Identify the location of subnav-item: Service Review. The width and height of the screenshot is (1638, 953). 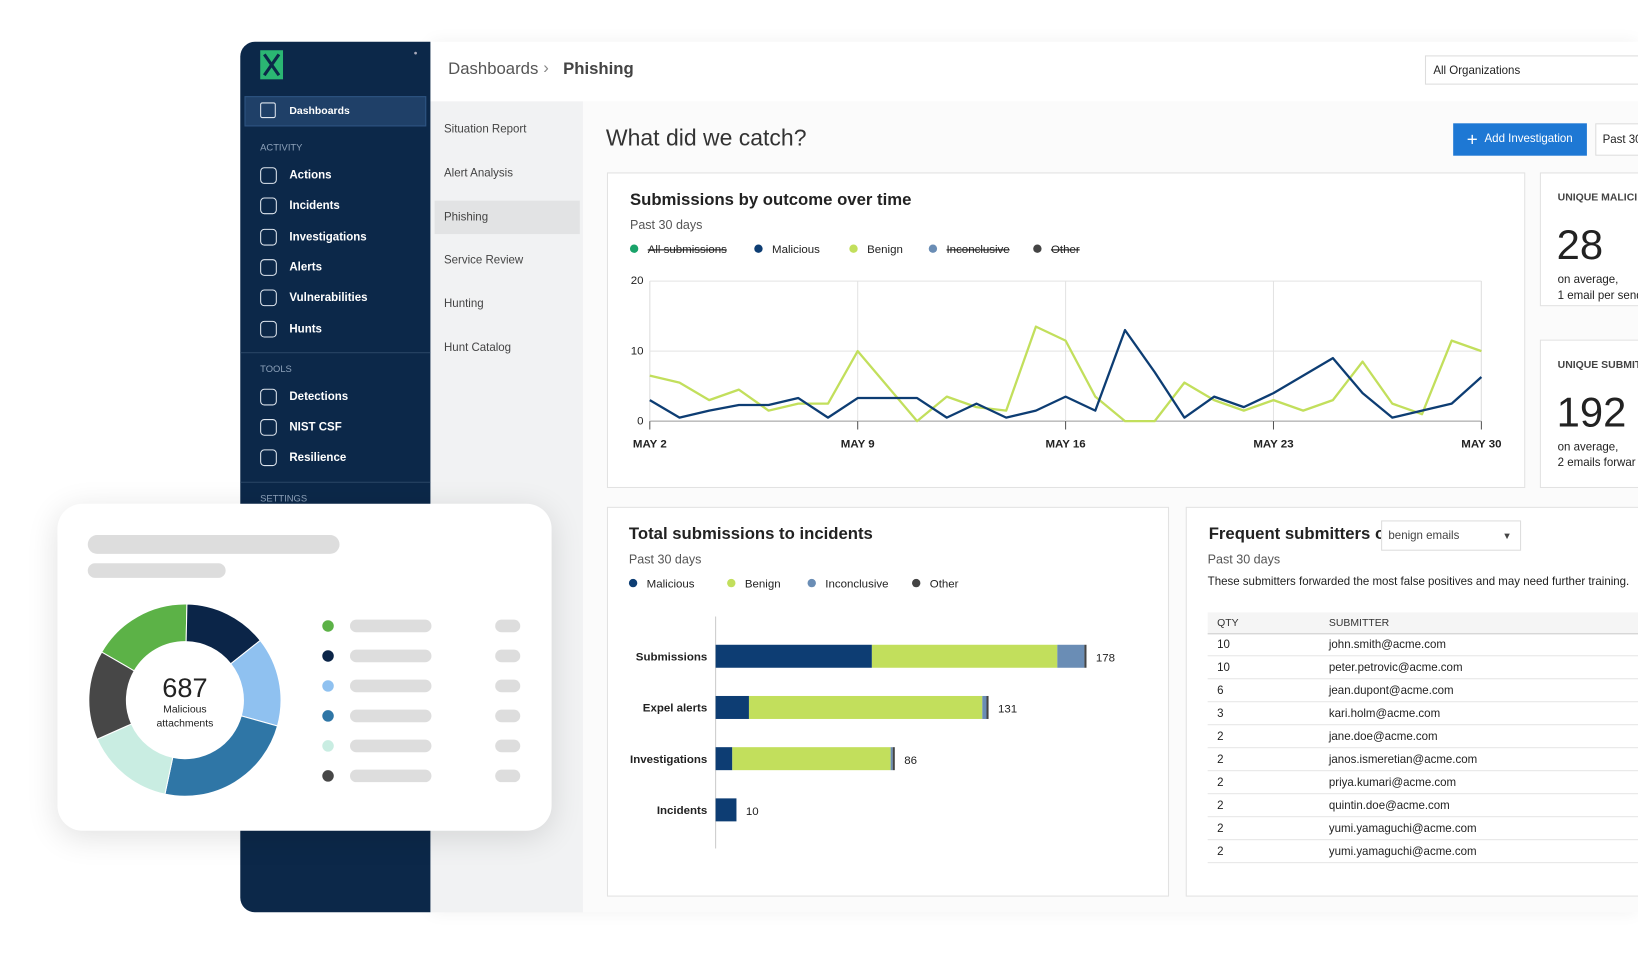
(483, 260).